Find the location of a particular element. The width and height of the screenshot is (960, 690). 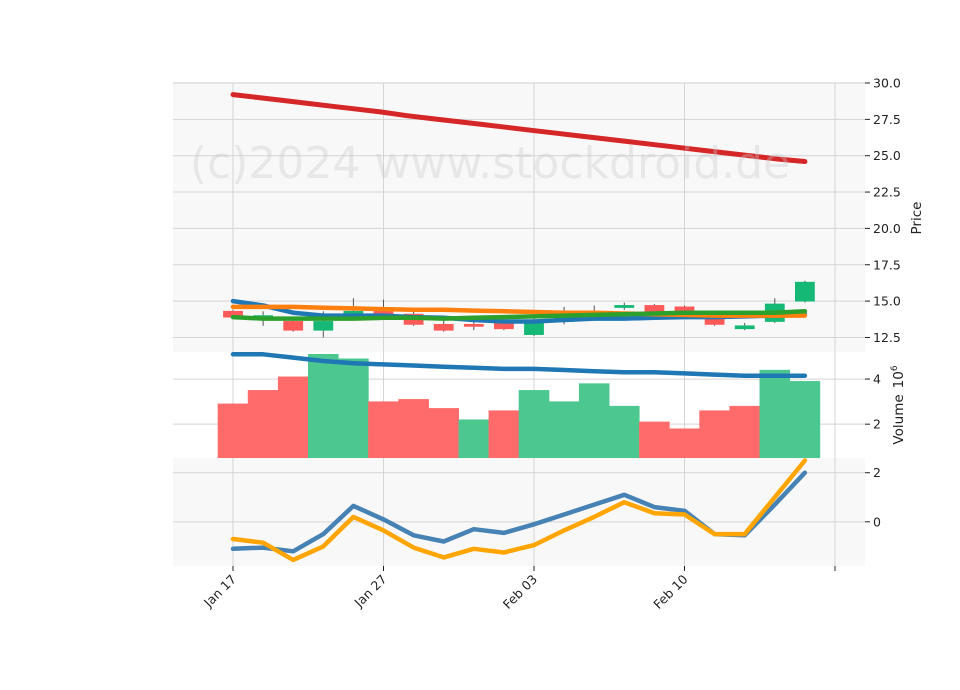

y-tick-label: 22.5 is located at coordinates (887, 192).